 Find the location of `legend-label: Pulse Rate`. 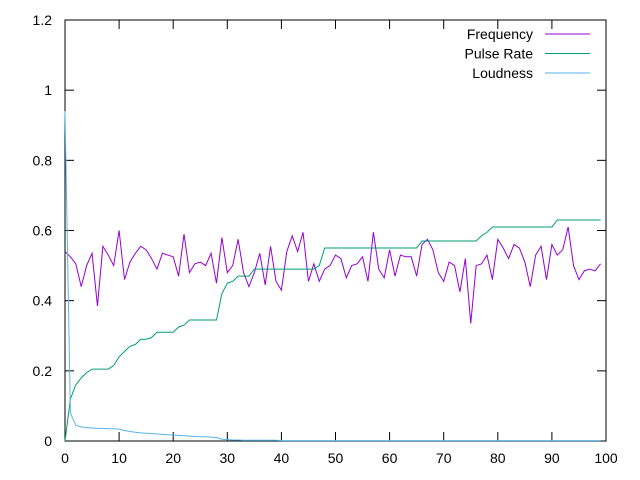

legend-label: Pulse Rate is located at coordinates (499, 54).